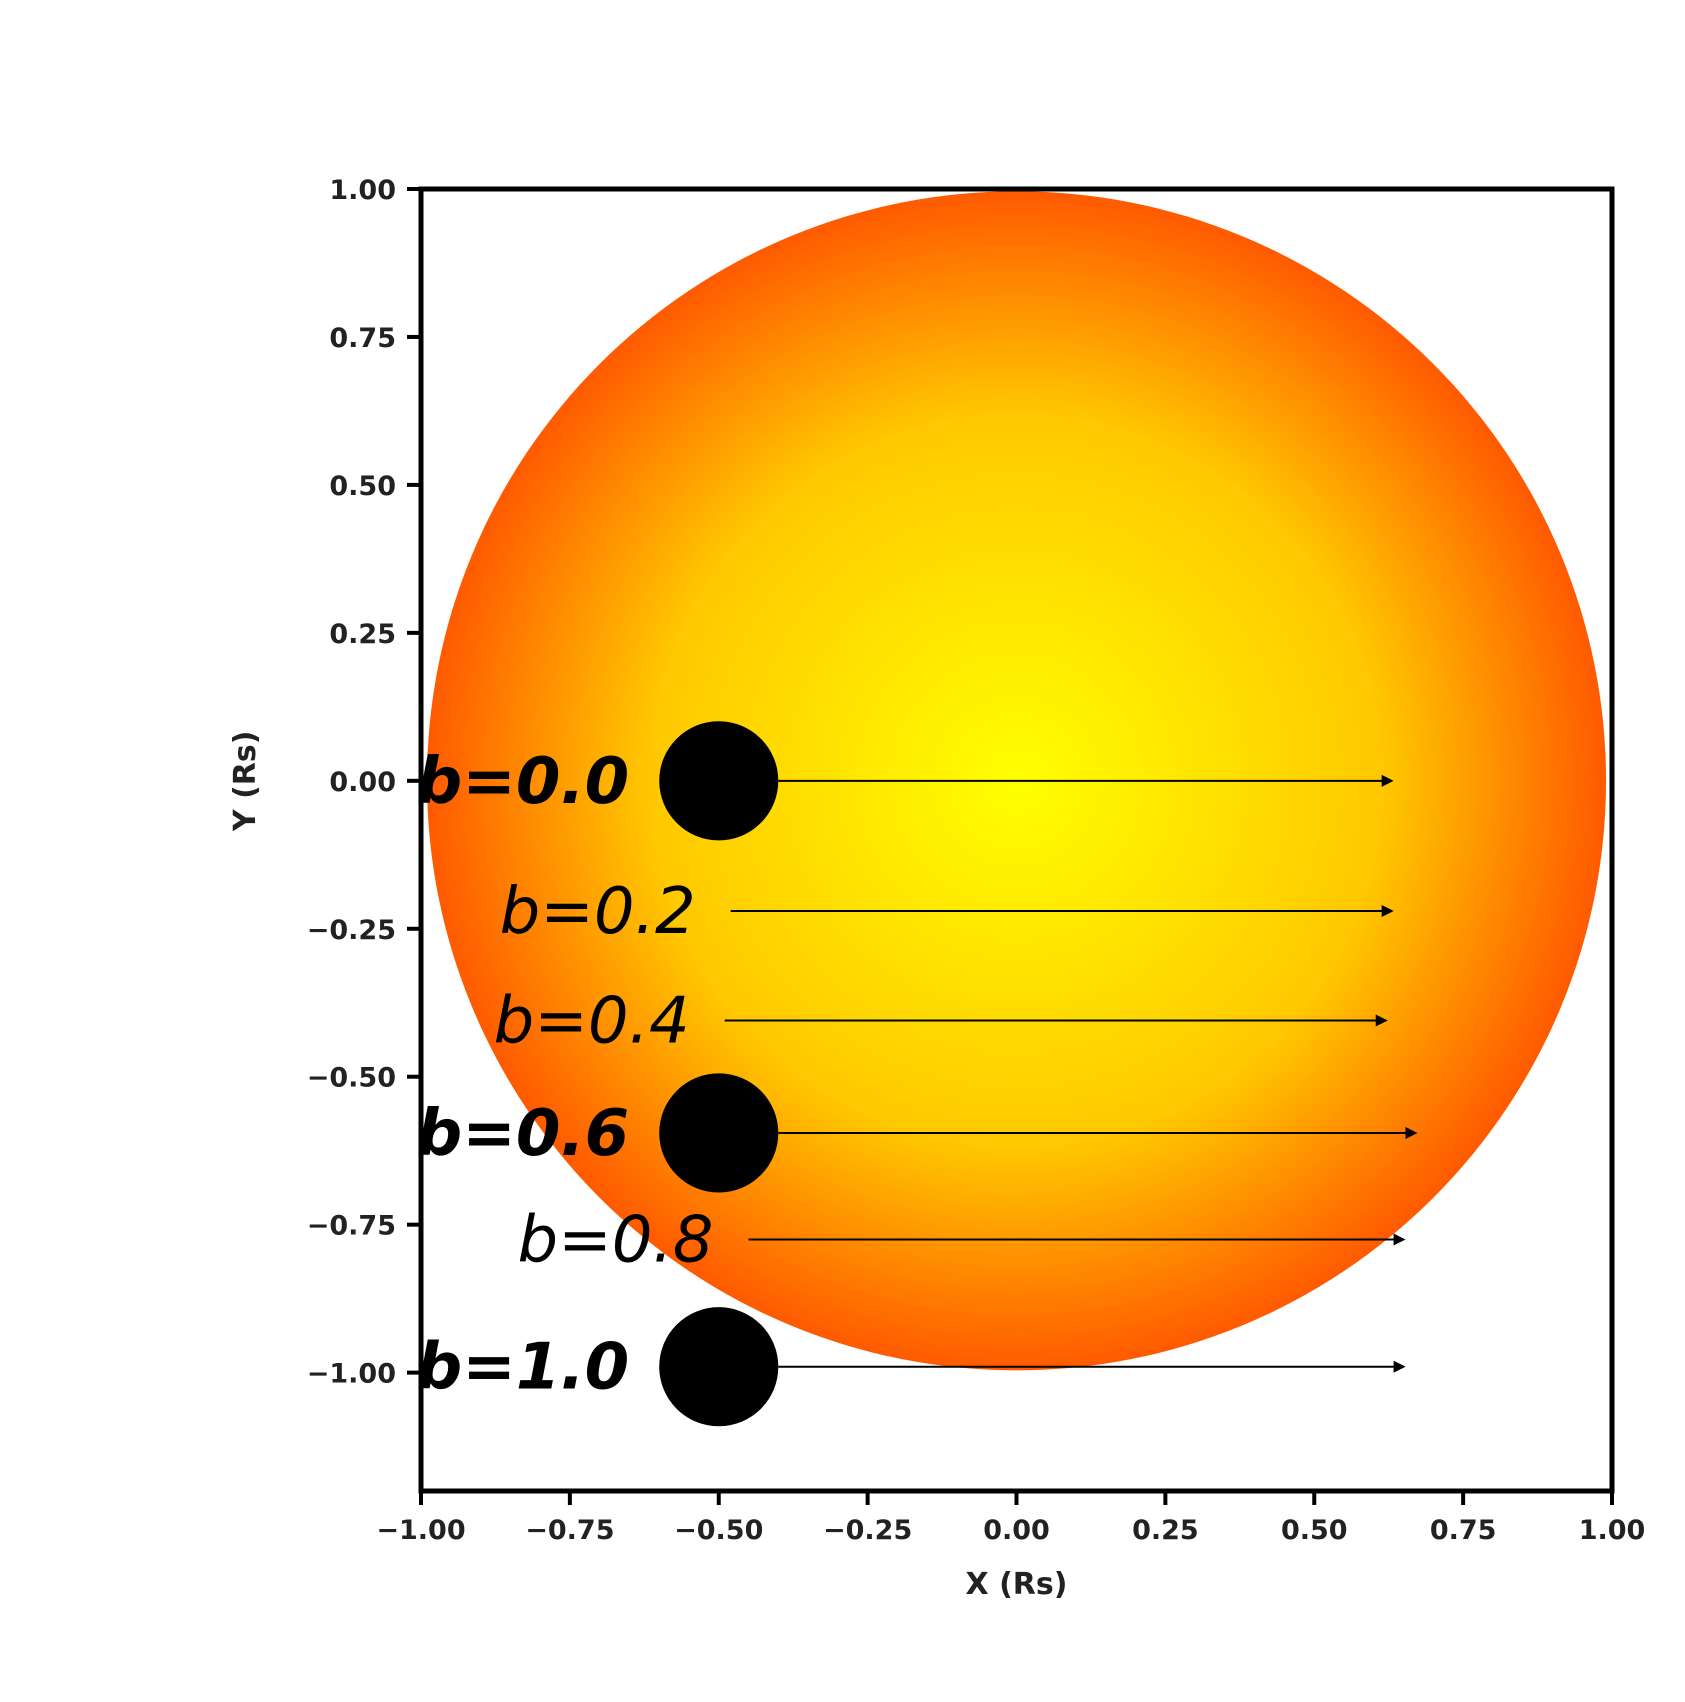  I want to click on x-tick-label: 0.00, so click(1016, 1530).